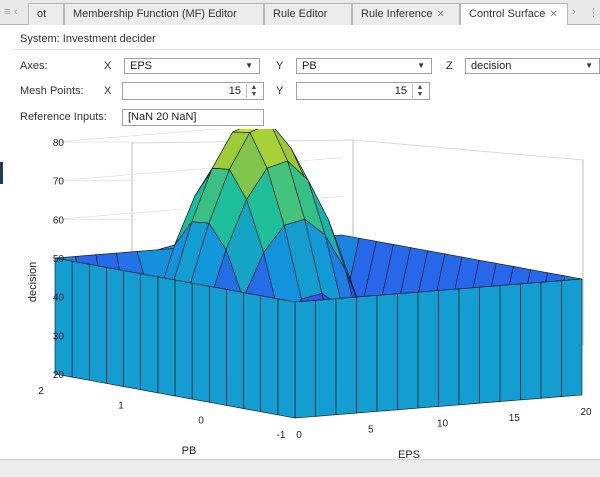 The image size is (600, 477). I want to click on window-edge-marker, so click(1, 173).